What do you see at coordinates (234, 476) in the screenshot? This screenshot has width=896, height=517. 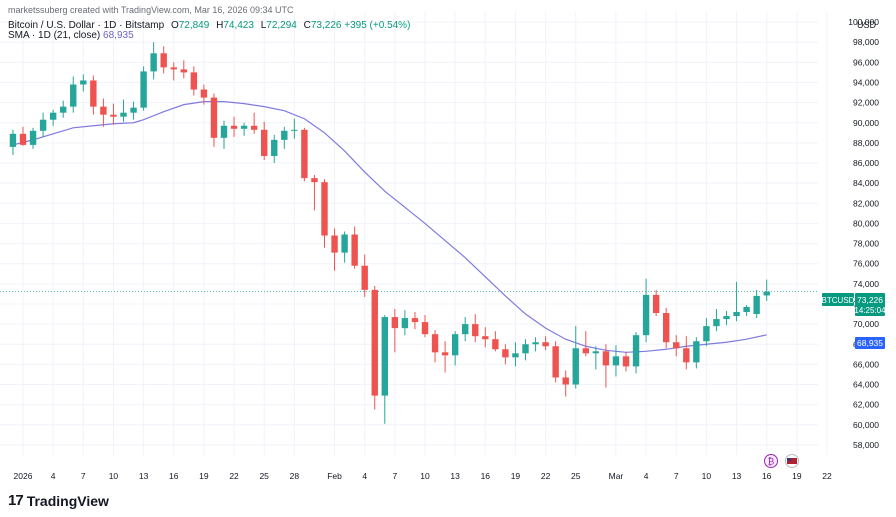 I see `date-tick-label: 22` at bounding box center [234, 476].